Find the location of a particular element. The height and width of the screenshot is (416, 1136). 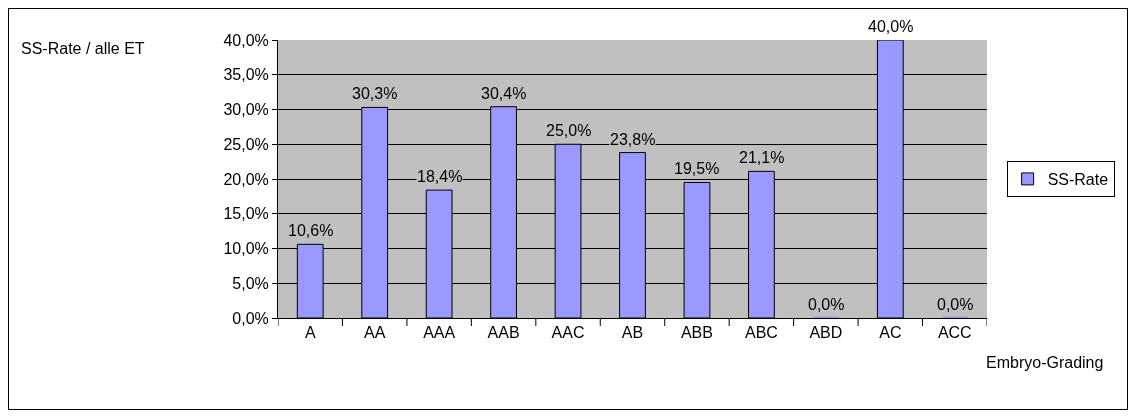

x-tick-label: AA is located at coordinates (375, 333).